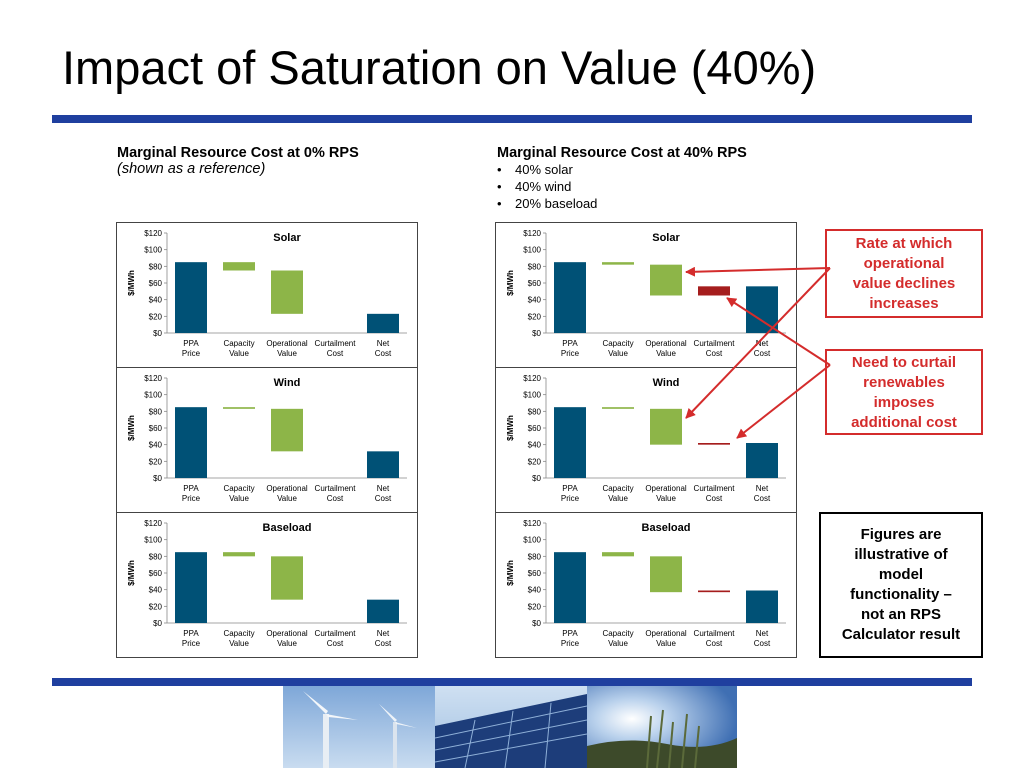 Image resolution: width=1024 pixels, height=768 pixels. Describe the element at coordinates (904, 402) in the screenshot. I see `callout-curtail-line: imposes` at that location.